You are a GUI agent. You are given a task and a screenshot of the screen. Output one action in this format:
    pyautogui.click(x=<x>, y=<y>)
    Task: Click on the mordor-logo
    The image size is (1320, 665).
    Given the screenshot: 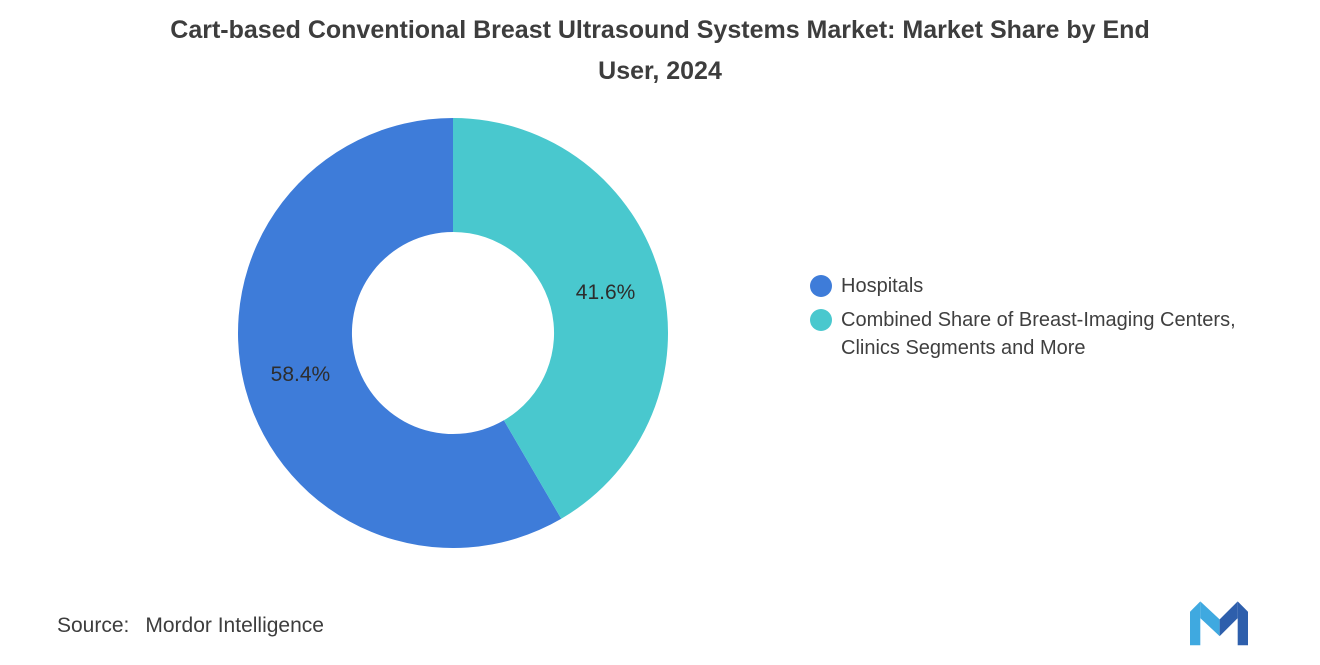 What is the action you would take?
    pyautogui.click(x=1219, y=622)
    